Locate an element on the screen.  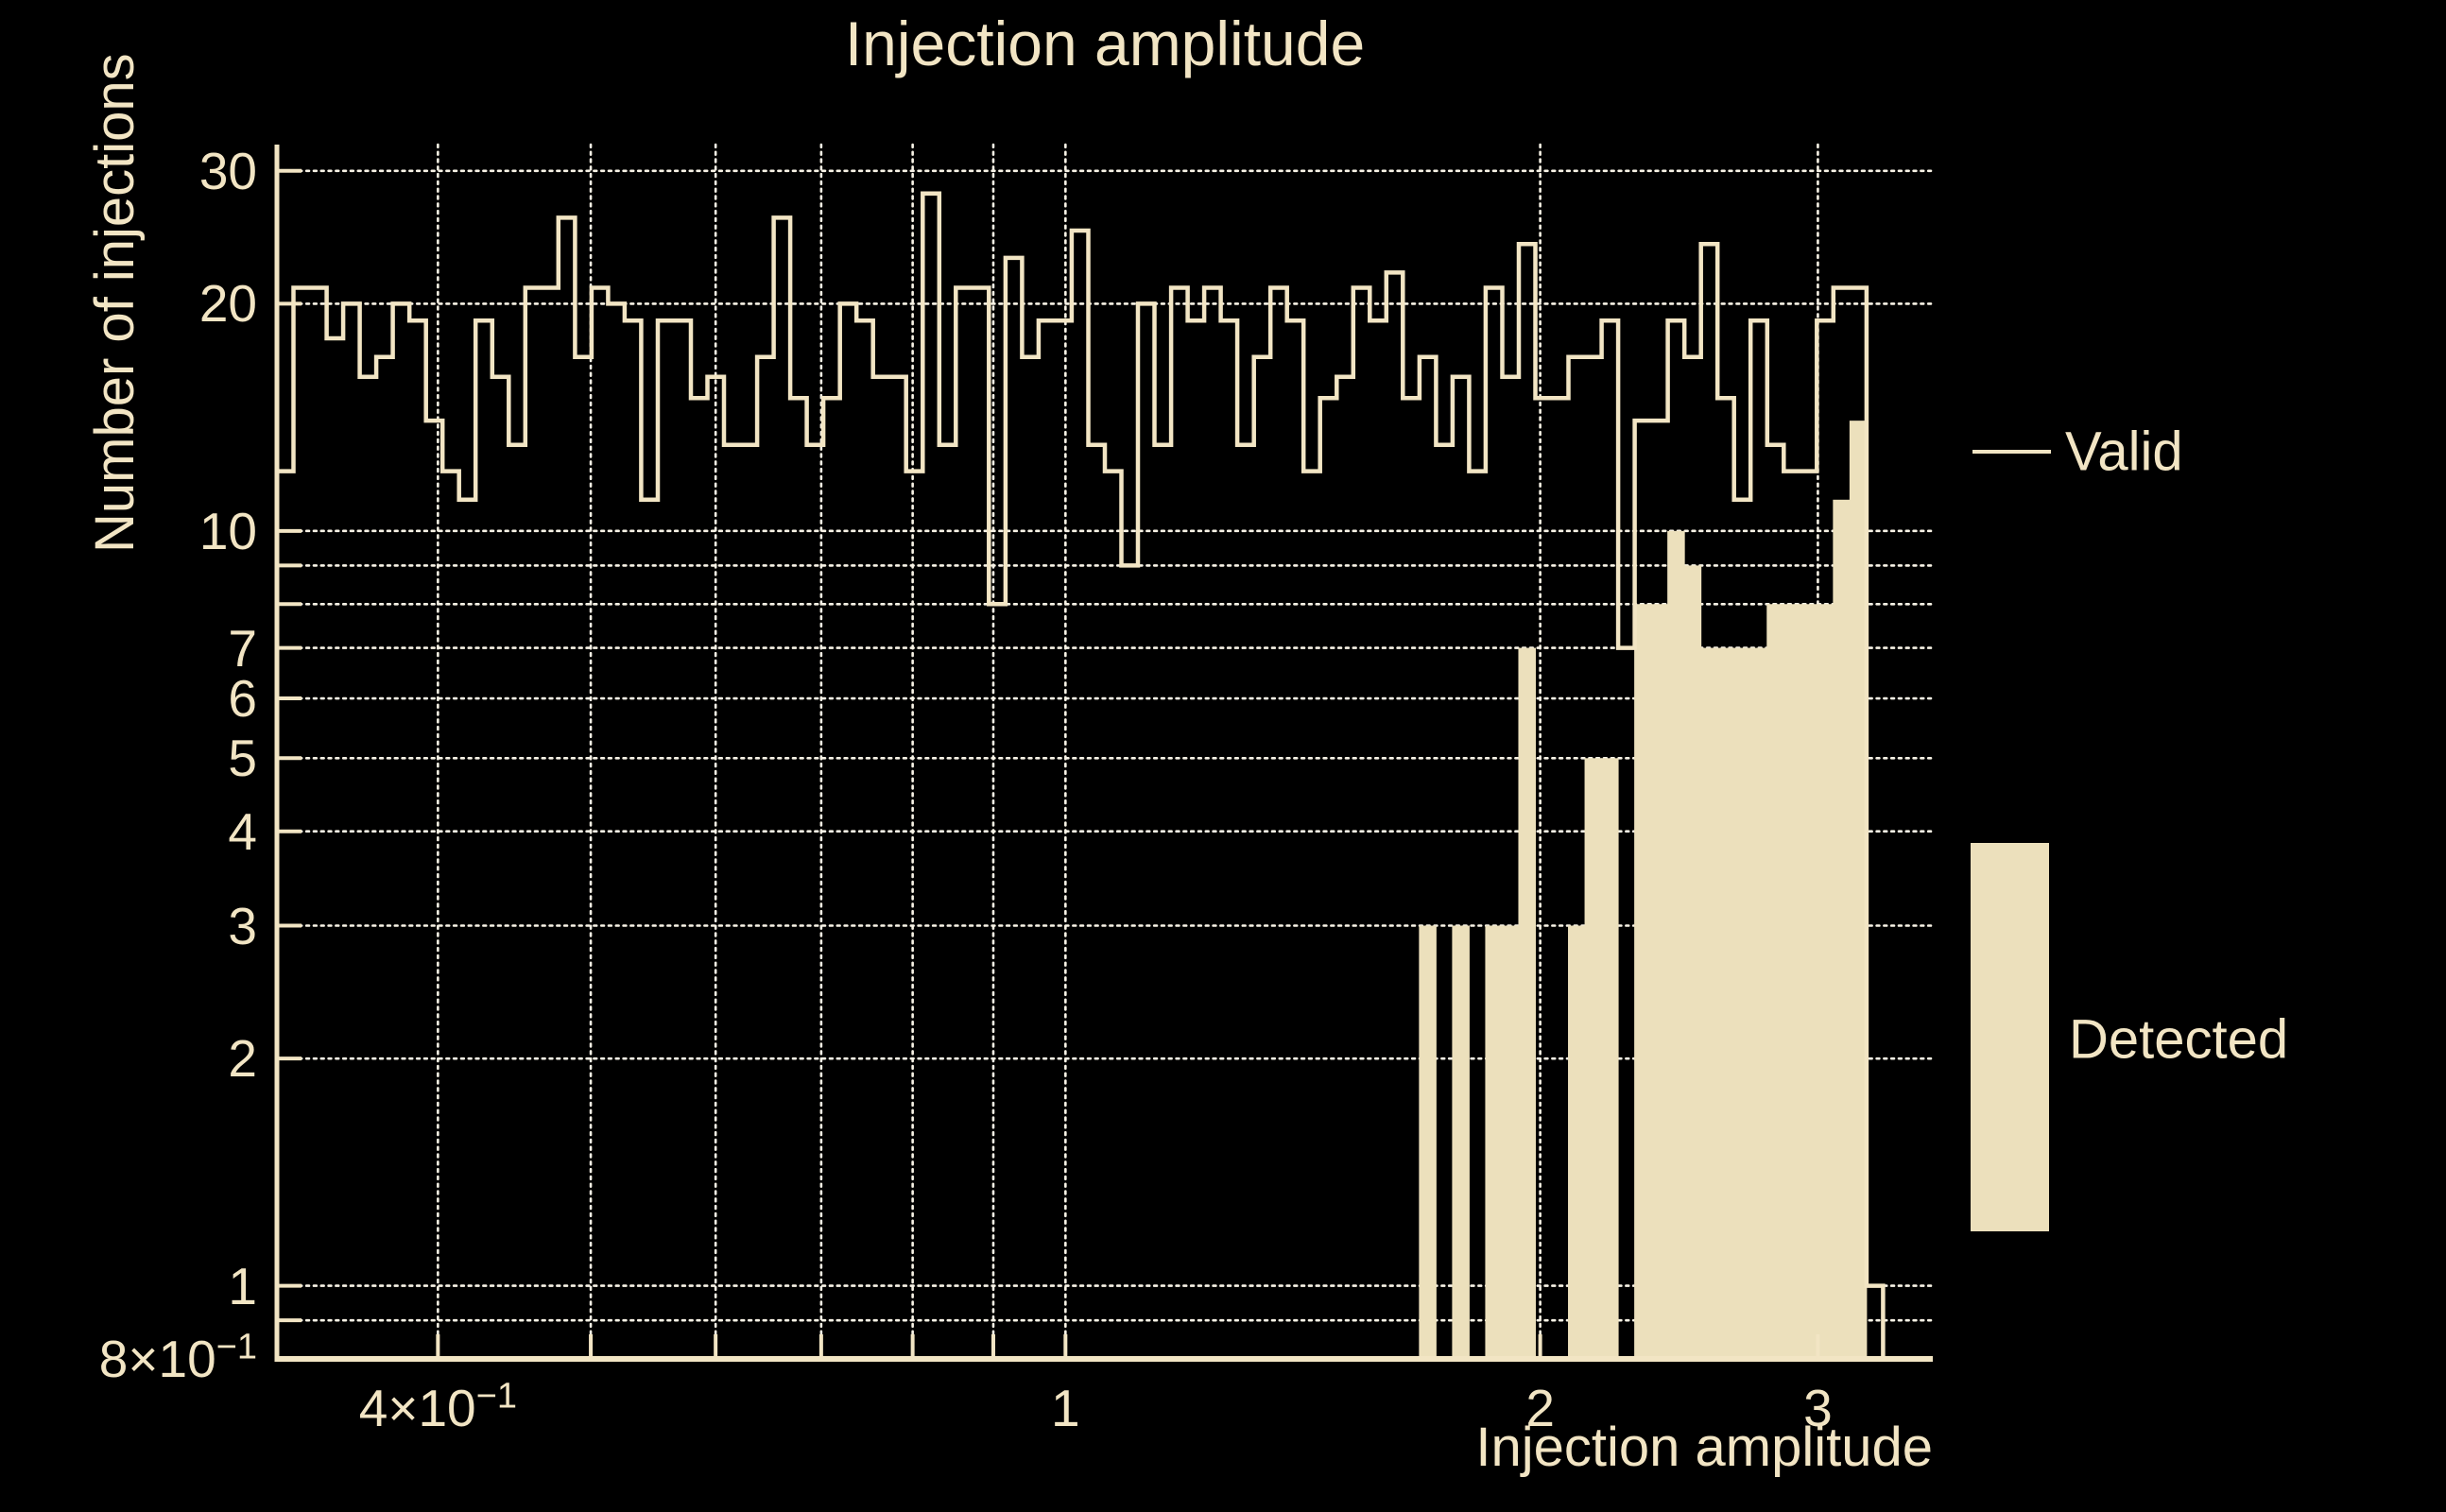
y-tick-label: 8×10⁻¹ is located at coordinates (177, 1357).